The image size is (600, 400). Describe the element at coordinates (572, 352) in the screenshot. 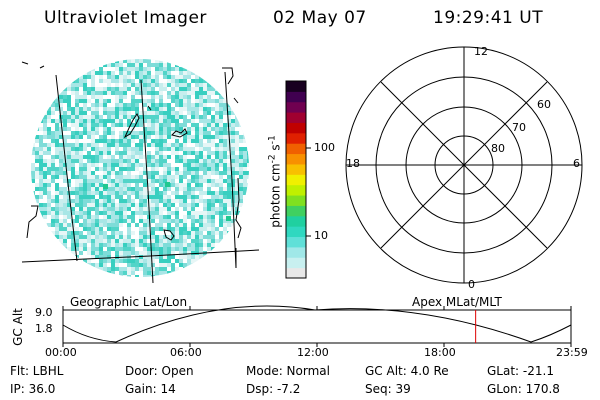

I see `timeline-xtick-4: 23:59` at that location.